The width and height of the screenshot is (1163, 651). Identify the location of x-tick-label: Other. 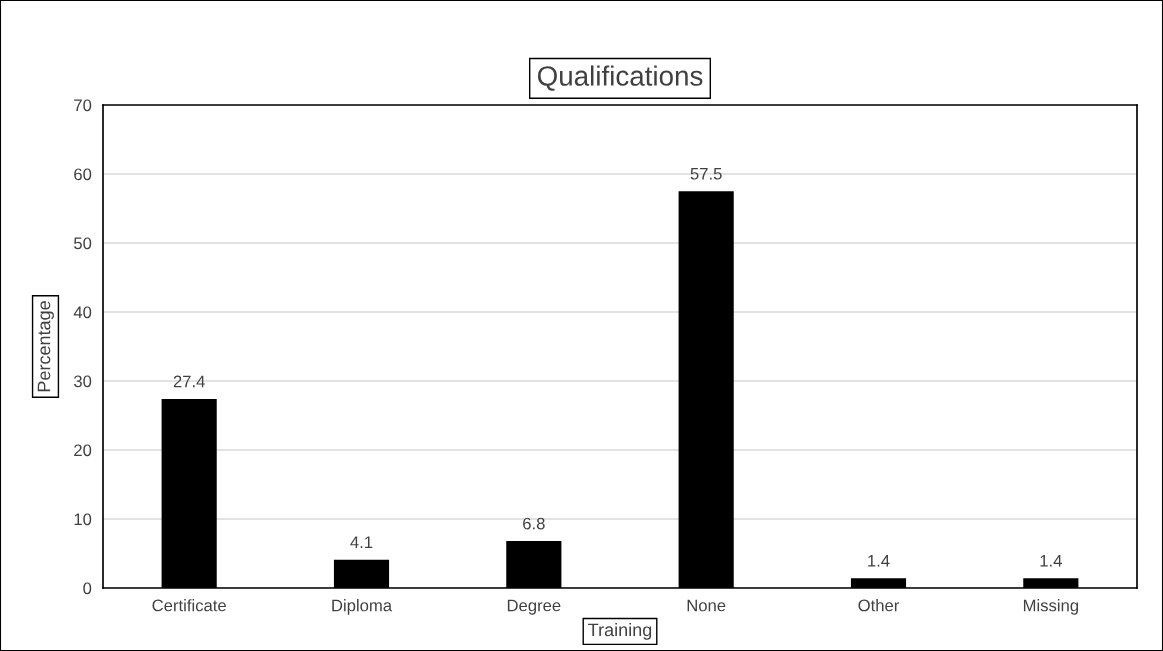
(879, 605).